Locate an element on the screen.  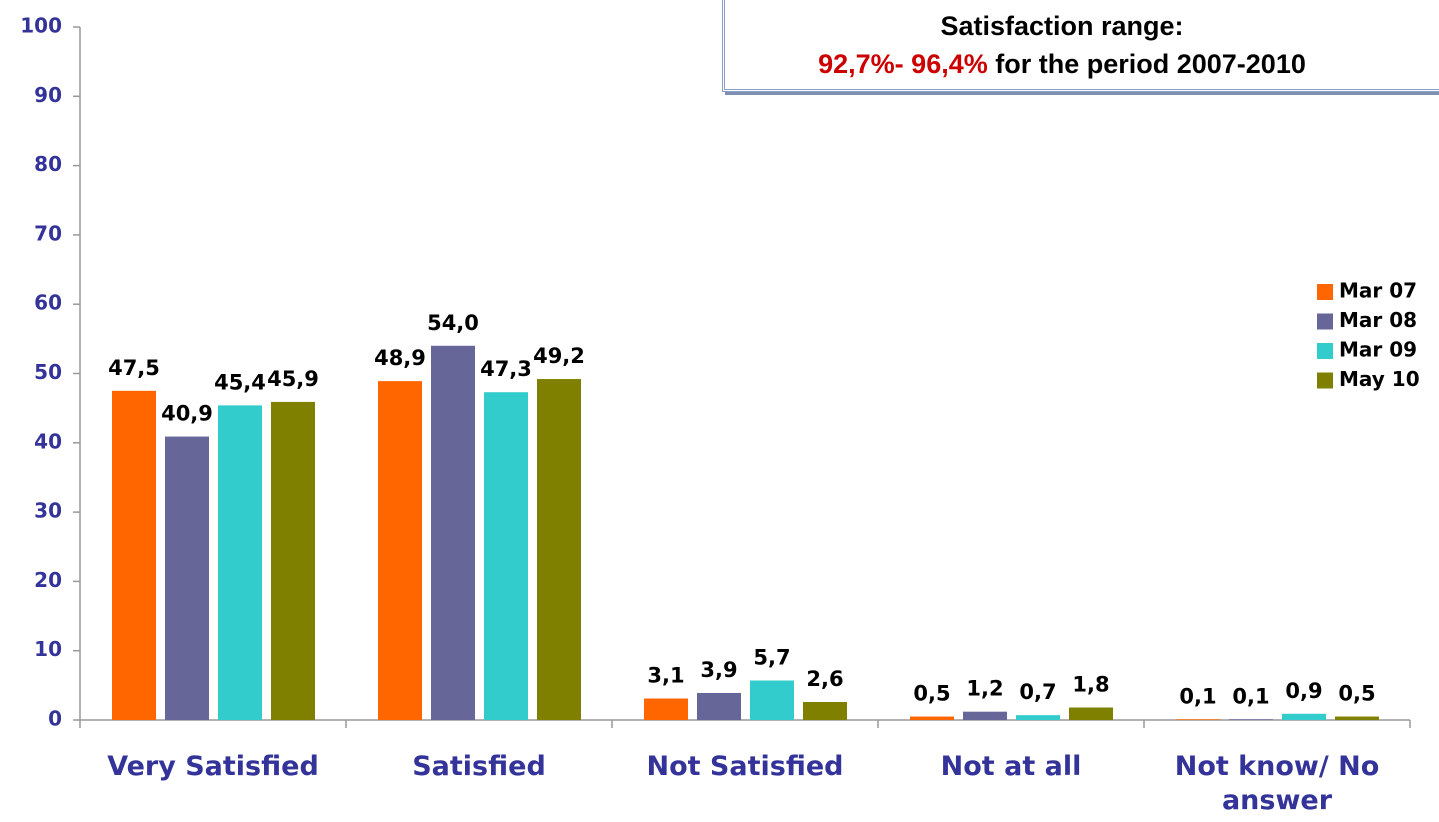
x-tick-label: Very Satisfied is located at coordinates (213, 766).